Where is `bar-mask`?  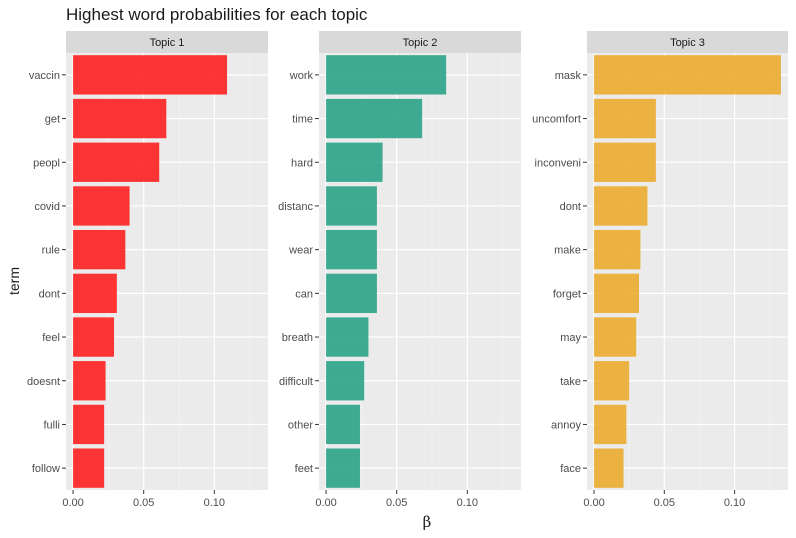 bar-mask is located at coordinates (687, 75).